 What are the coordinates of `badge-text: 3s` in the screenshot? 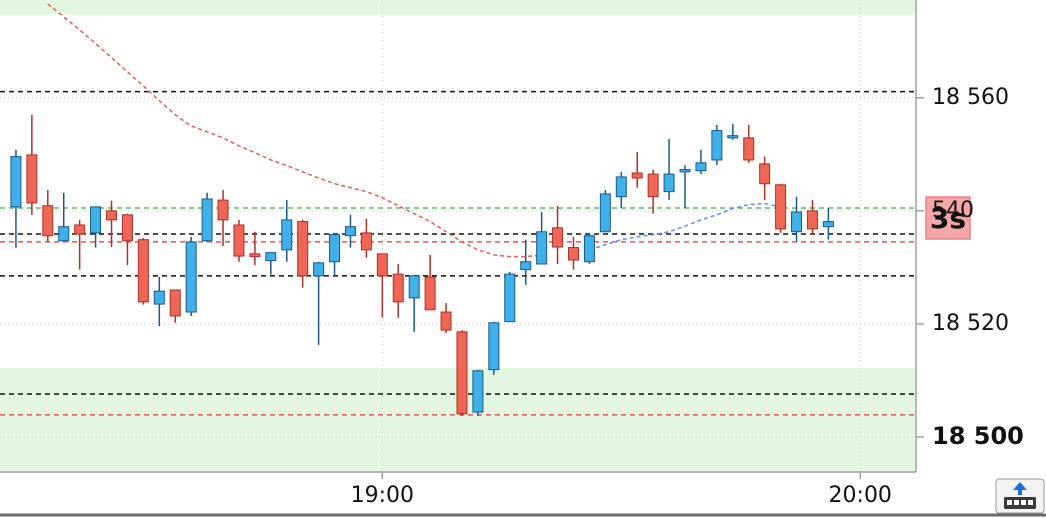 It's located at (948, 218).